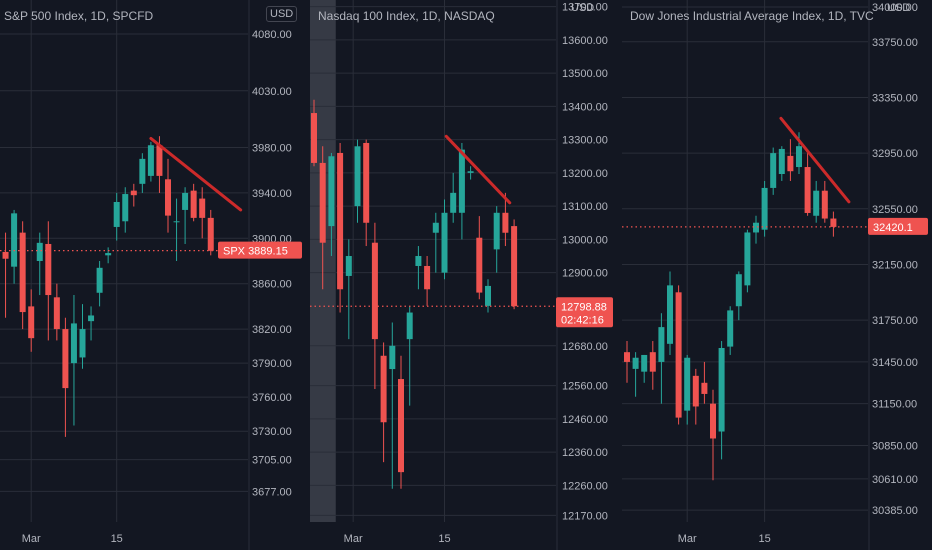 The width and height of the screenshot is (932, 550). What do you see at coordinates (585, 174) in the screenshot?
I see `ndx-ytick-label: 13200.00` at bounding box center [585, 174].